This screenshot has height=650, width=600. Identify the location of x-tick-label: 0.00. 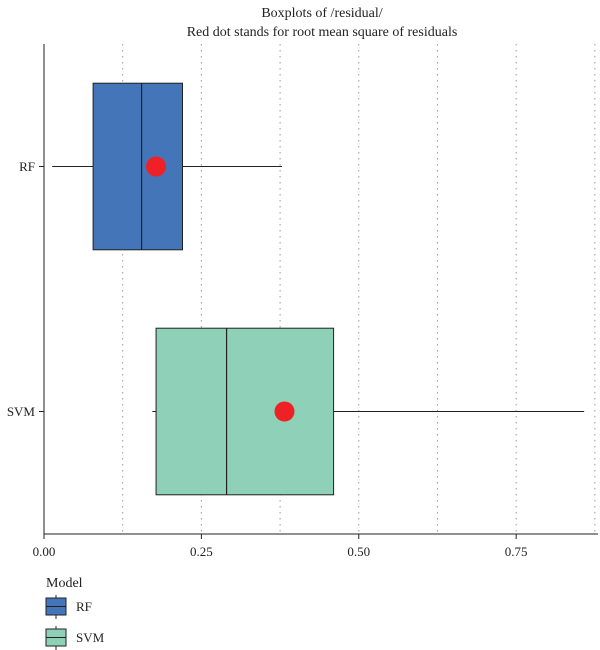
(44, 551).